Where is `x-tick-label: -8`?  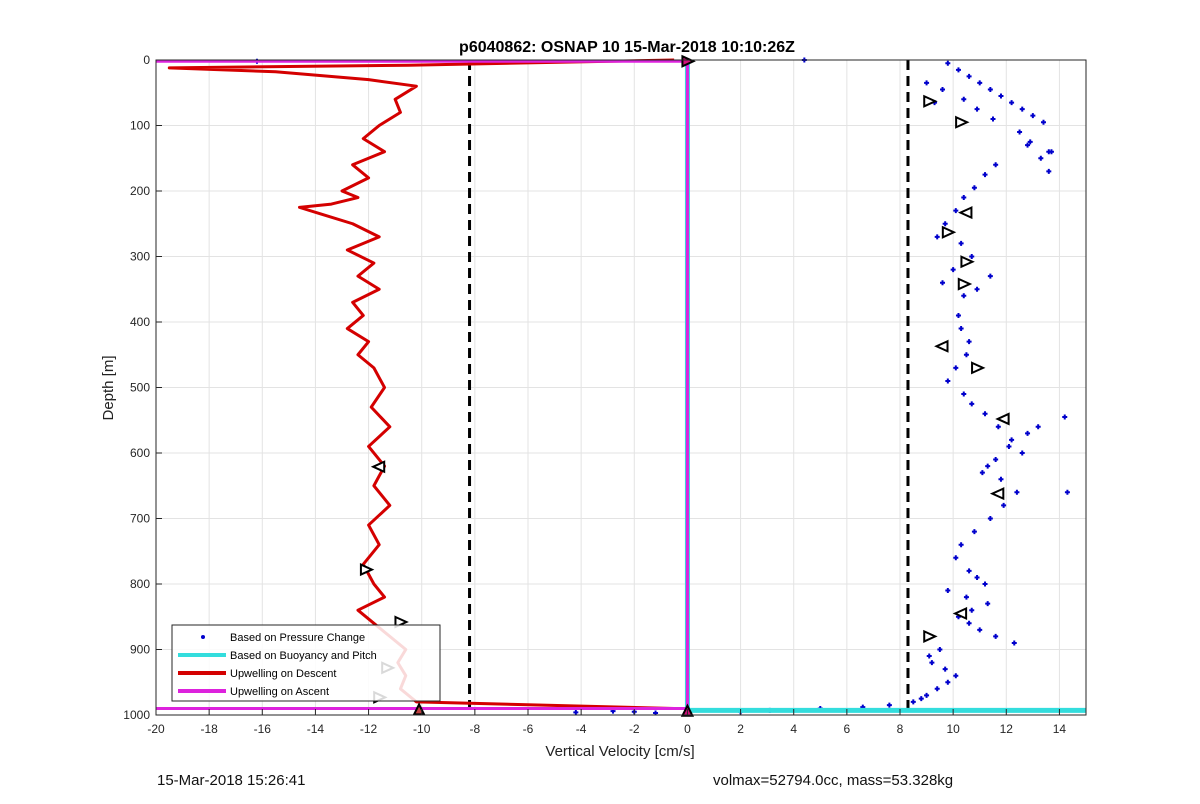 x-tick-label: -8 is located at coordinates (475, 729).